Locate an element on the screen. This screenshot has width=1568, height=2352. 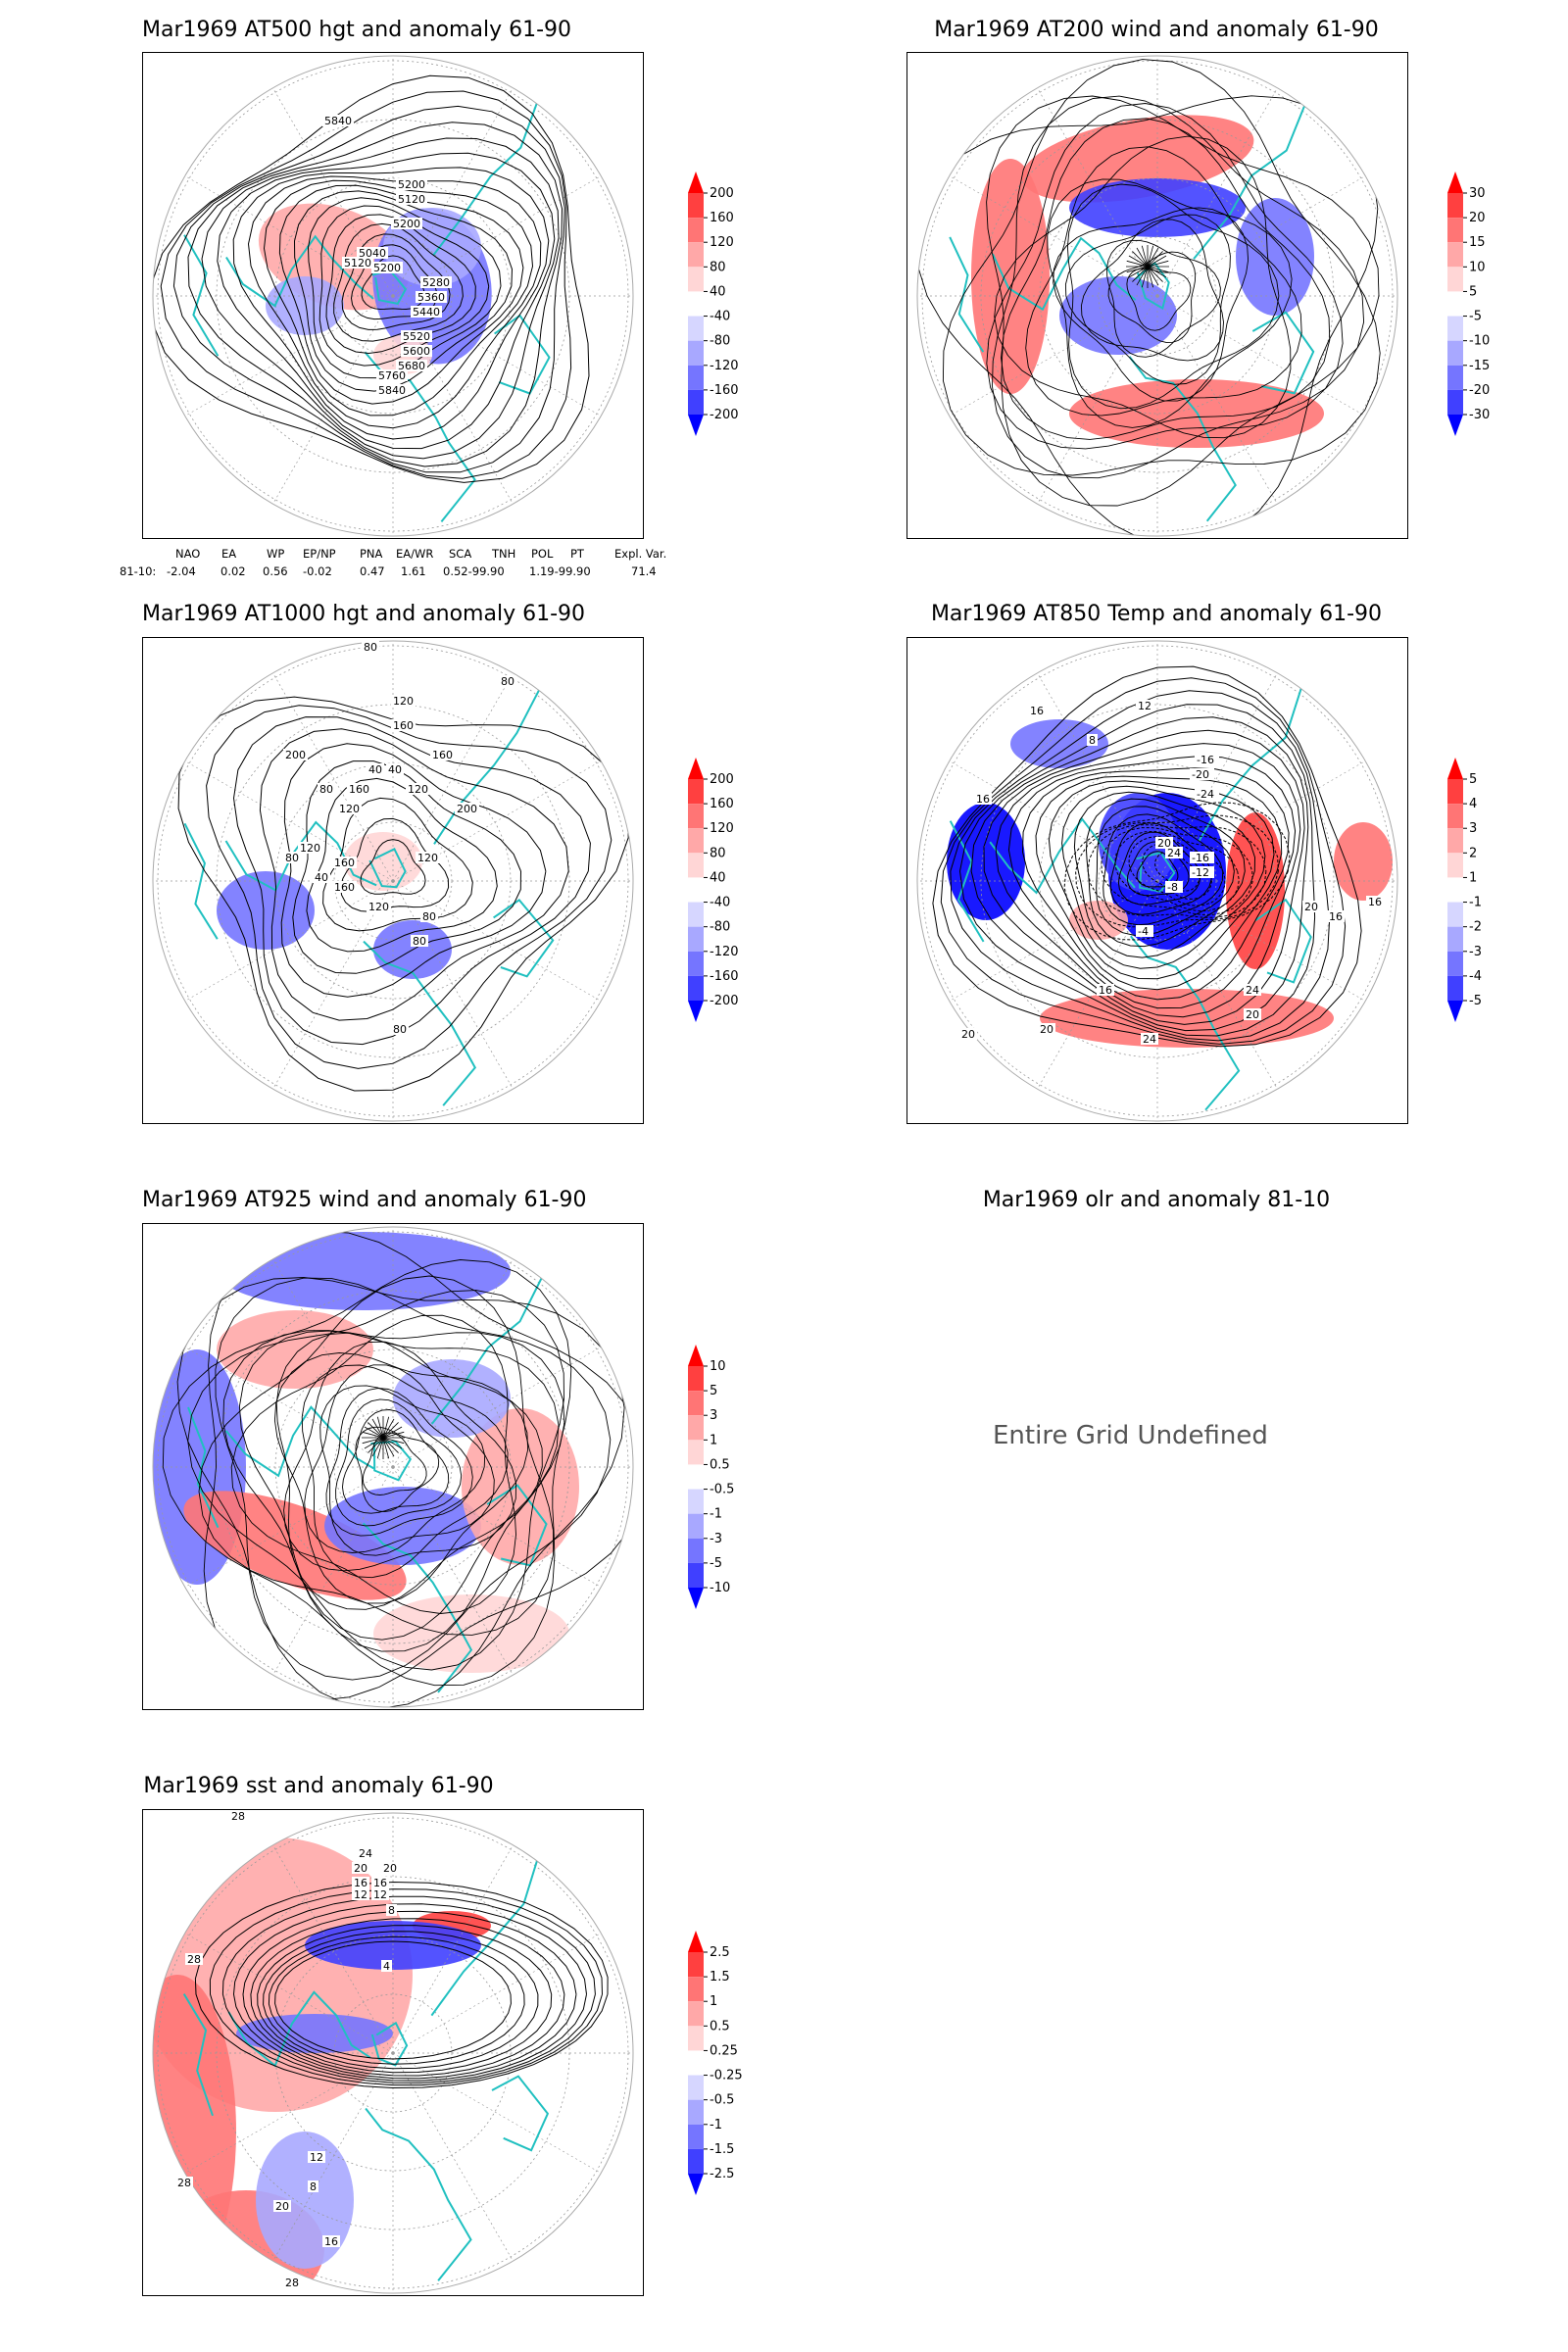
at850-colorbar-segment is located at coordinates (1455, 816).